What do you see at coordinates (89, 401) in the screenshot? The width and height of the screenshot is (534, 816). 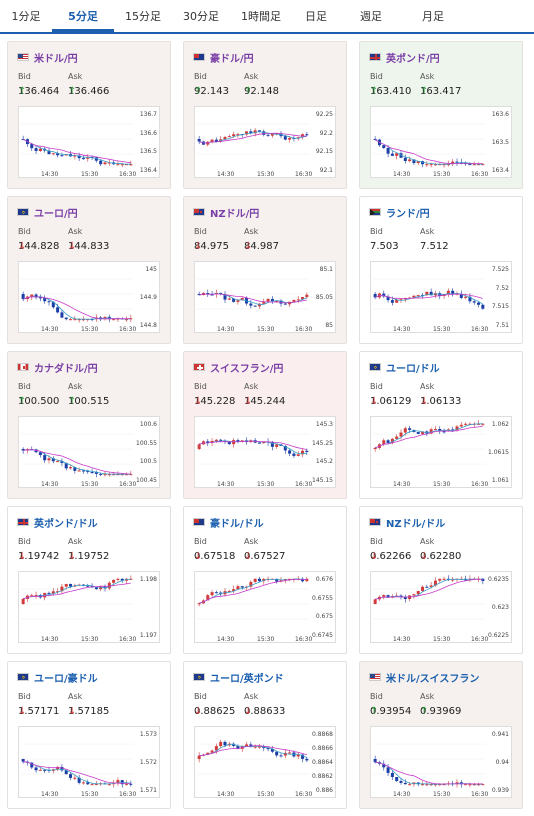 I see `ask-value: 100.515` at bounding box center [89, 401].